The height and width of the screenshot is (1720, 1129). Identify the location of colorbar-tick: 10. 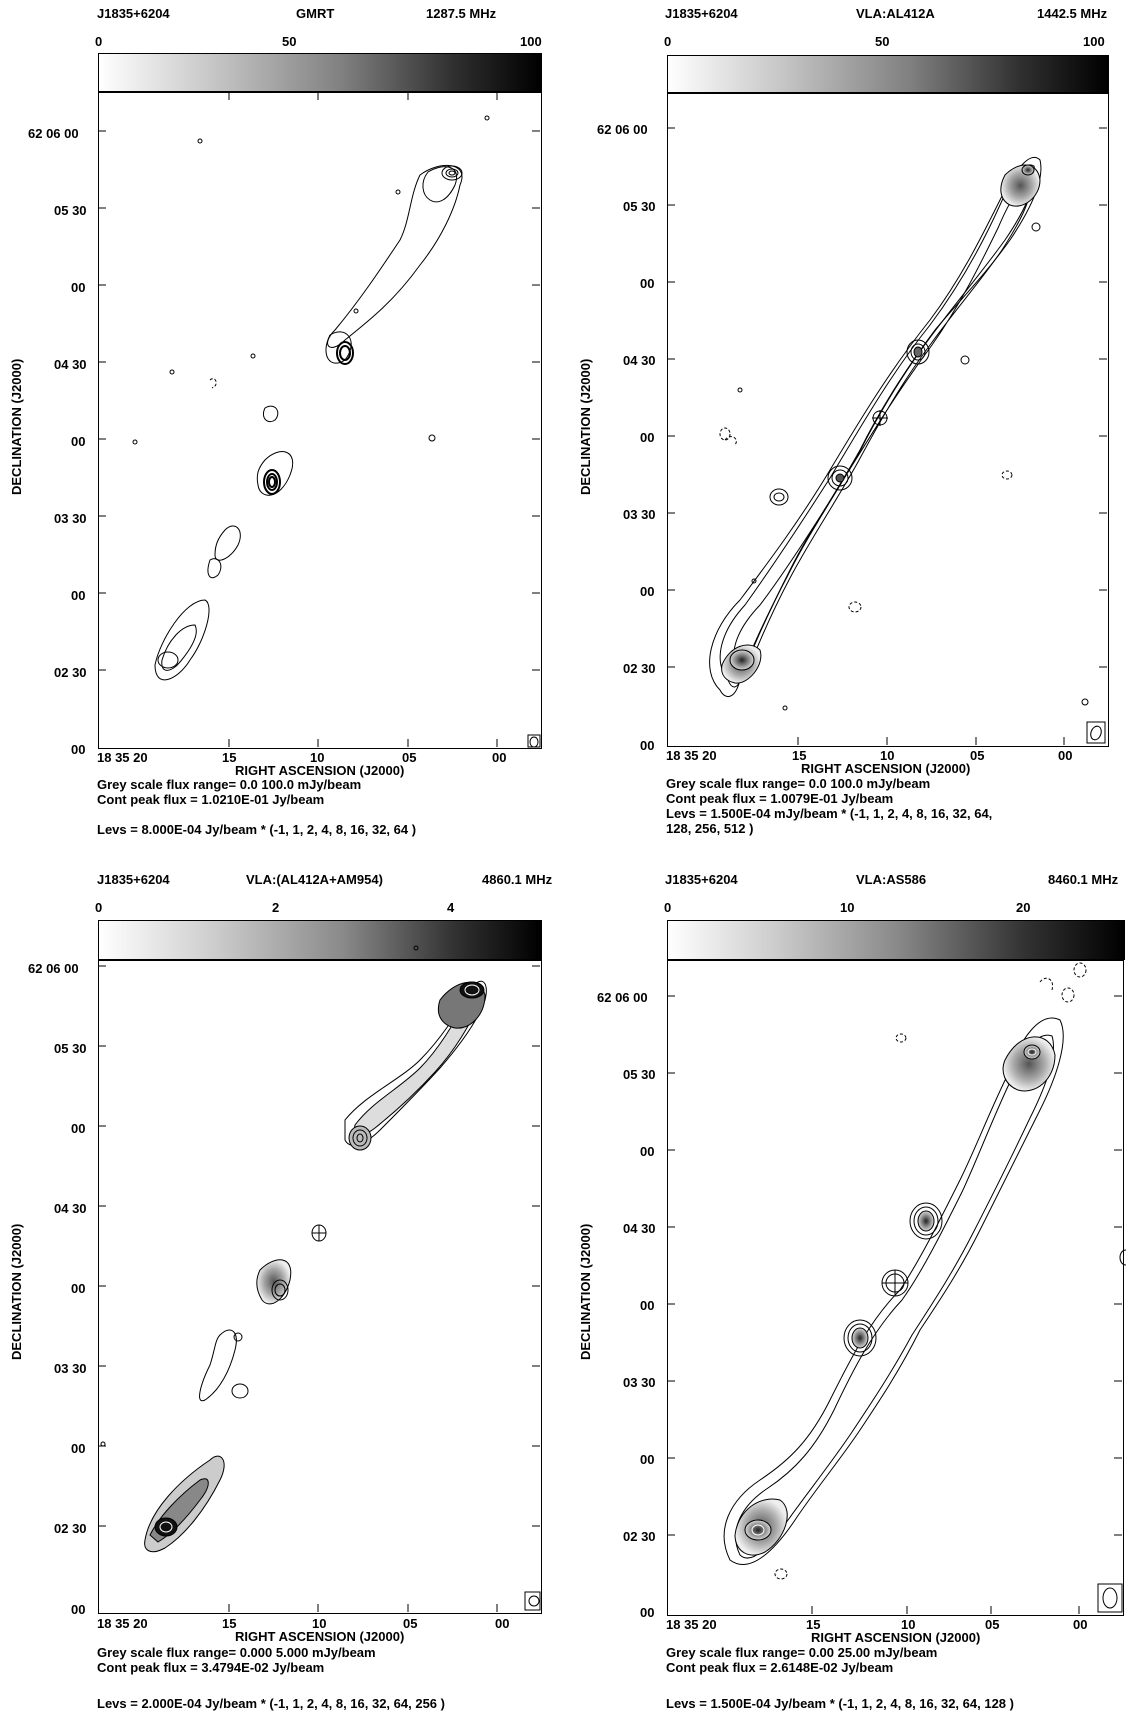
(847, 907).